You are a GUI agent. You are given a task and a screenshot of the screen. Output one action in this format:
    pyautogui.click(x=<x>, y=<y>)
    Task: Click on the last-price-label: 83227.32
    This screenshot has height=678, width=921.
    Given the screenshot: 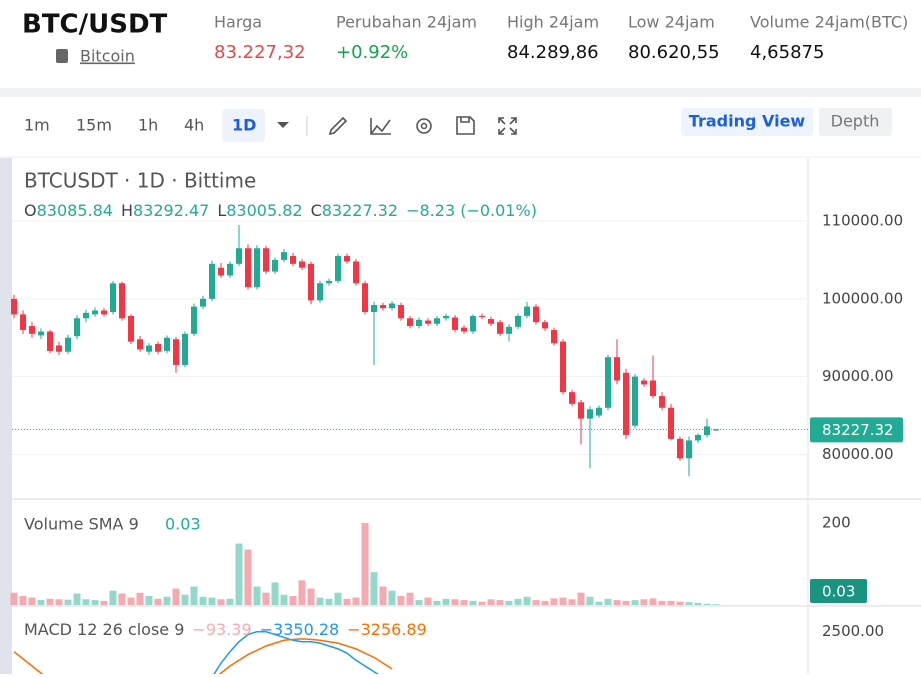 What is the action you would take?
    pyautogui.click(x=858, y=430)
    